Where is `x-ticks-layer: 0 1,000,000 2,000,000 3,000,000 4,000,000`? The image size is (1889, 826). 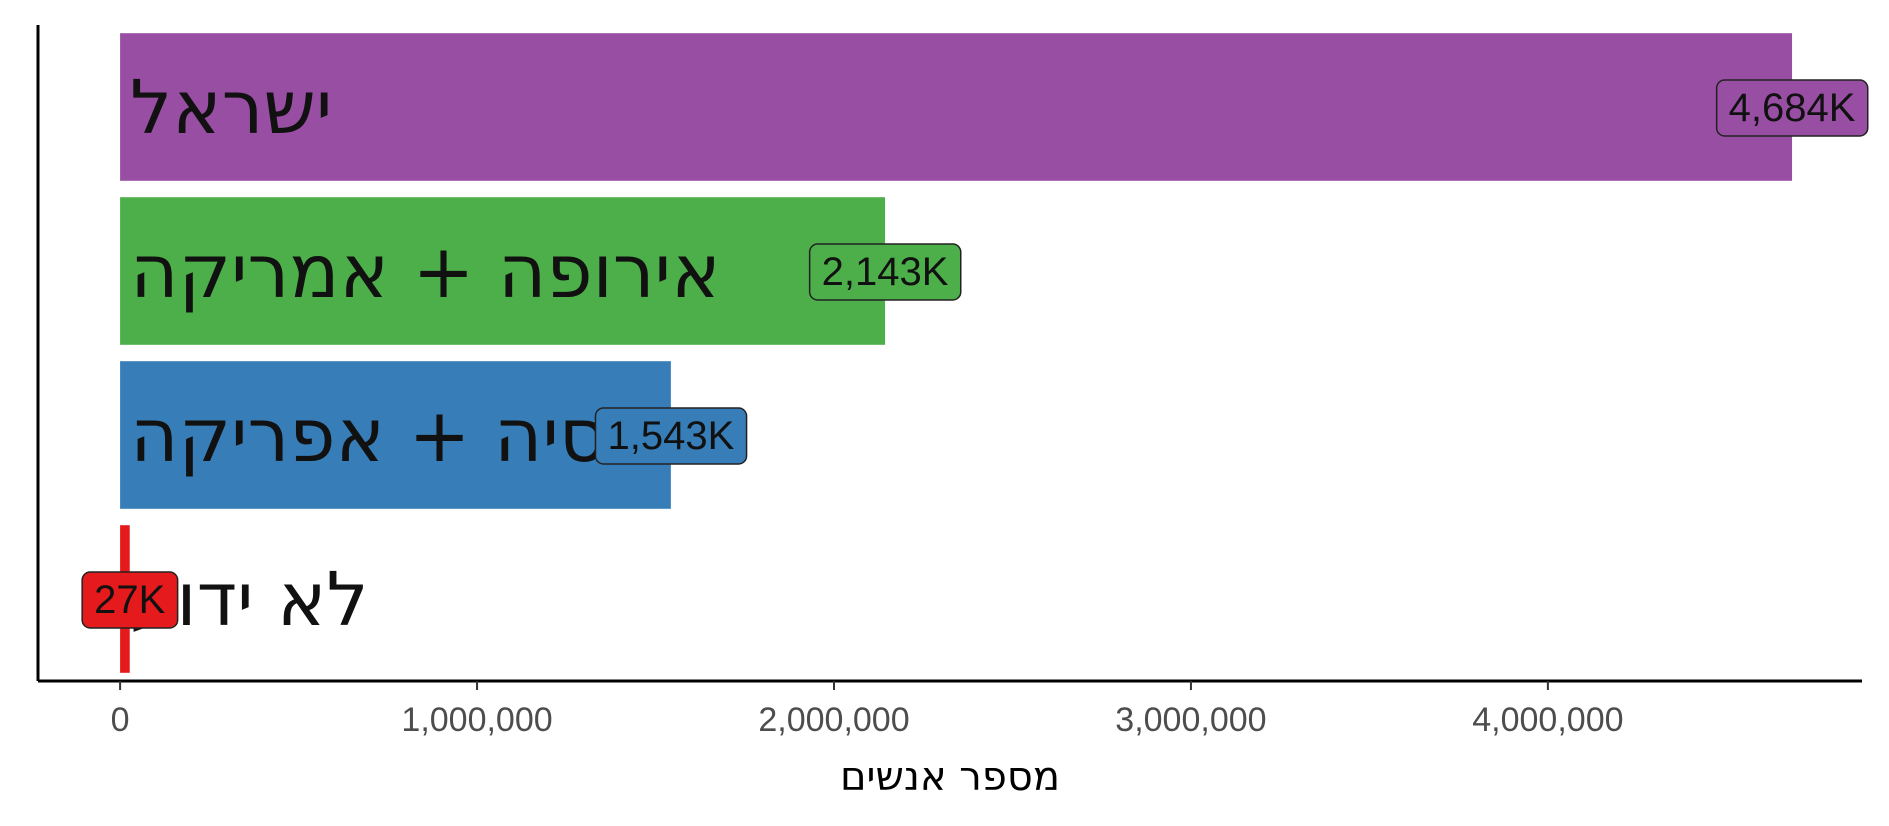 x-ticks-layer: 0 1,000,000 2,000,000 3,000,000 4,000,000 is located at coordinates (867, 710).